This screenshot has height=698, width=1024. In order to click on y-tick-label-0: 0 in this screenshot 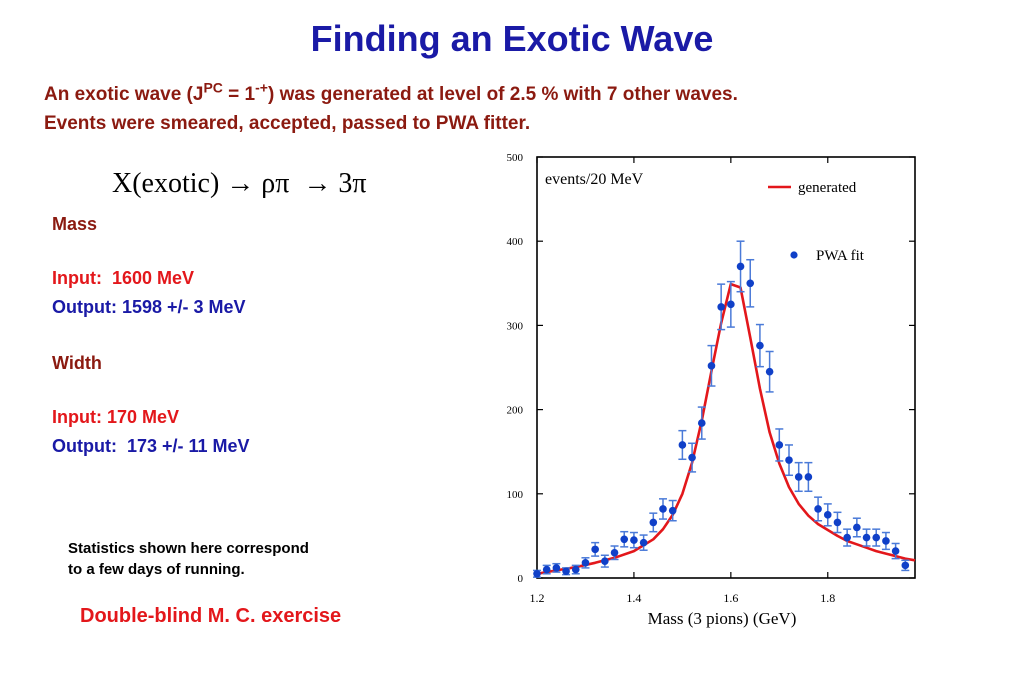, I will do `click(521, 579)`.